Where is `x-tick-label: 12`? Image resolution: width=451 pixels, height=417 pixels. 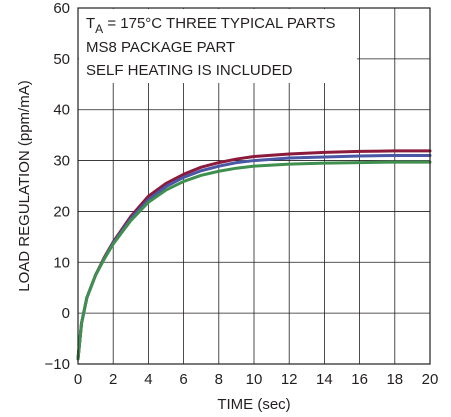
x-tick-label: 12 is located at coordinates (289, 379).